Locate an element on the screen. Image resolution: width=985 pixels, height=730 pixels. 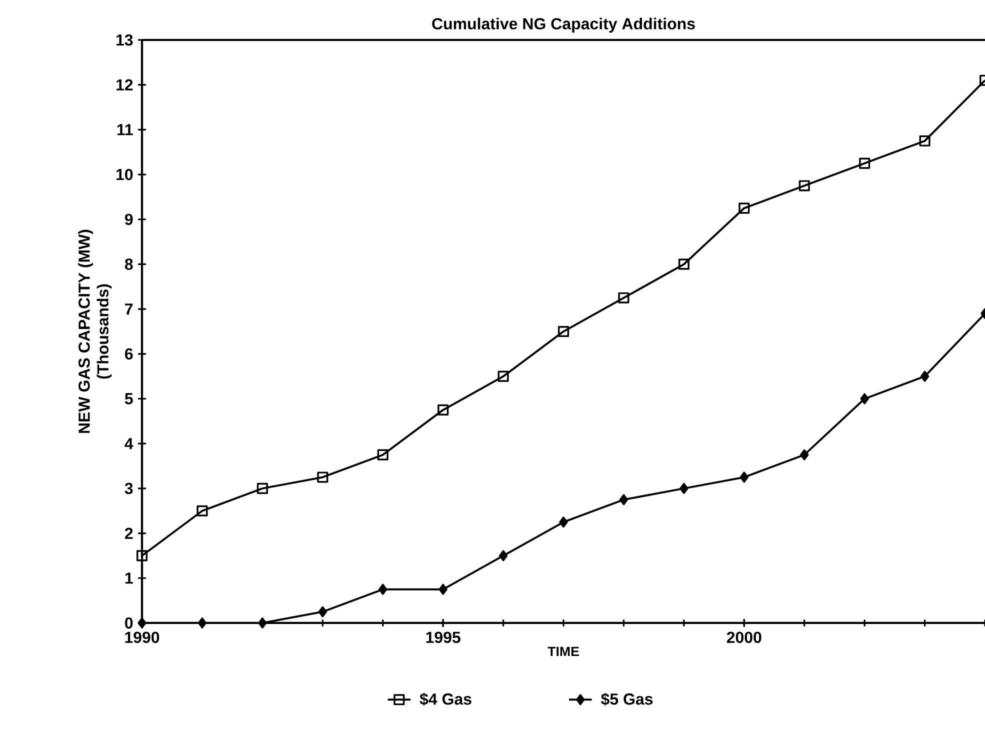
x-tick-label: 1990 is located at coordinates (142, 638).